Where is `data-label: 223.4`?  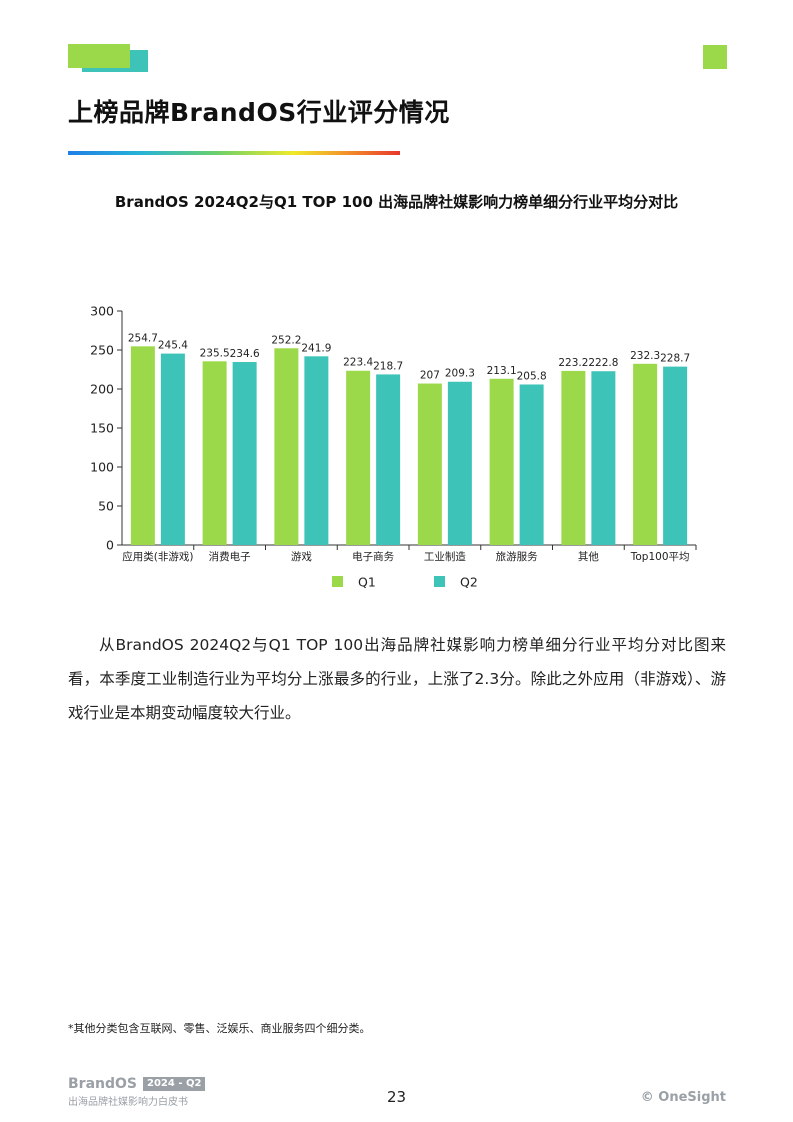
data-label: 223.4 is located at coordinates (358, 363).